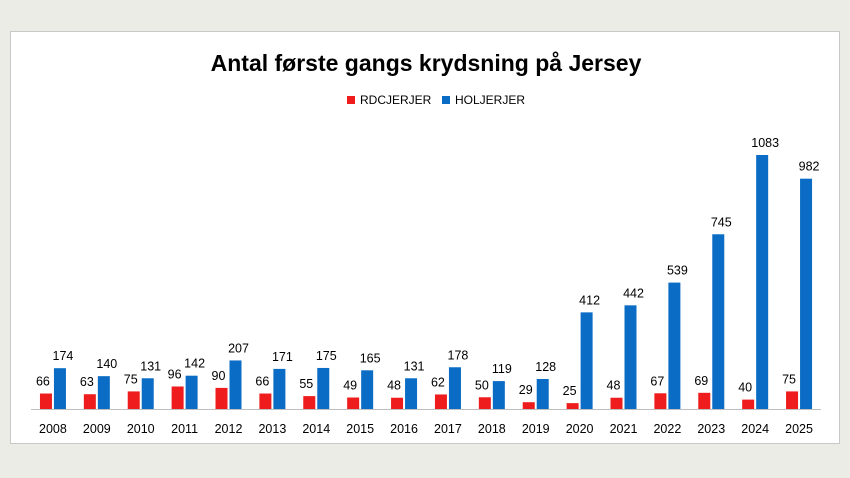 The image size is (850, 478). What do you see at coordinates (272, 429) in the screenshot?
I see `x-tick-label-2013: 2013` at bounding box center [272, 429].